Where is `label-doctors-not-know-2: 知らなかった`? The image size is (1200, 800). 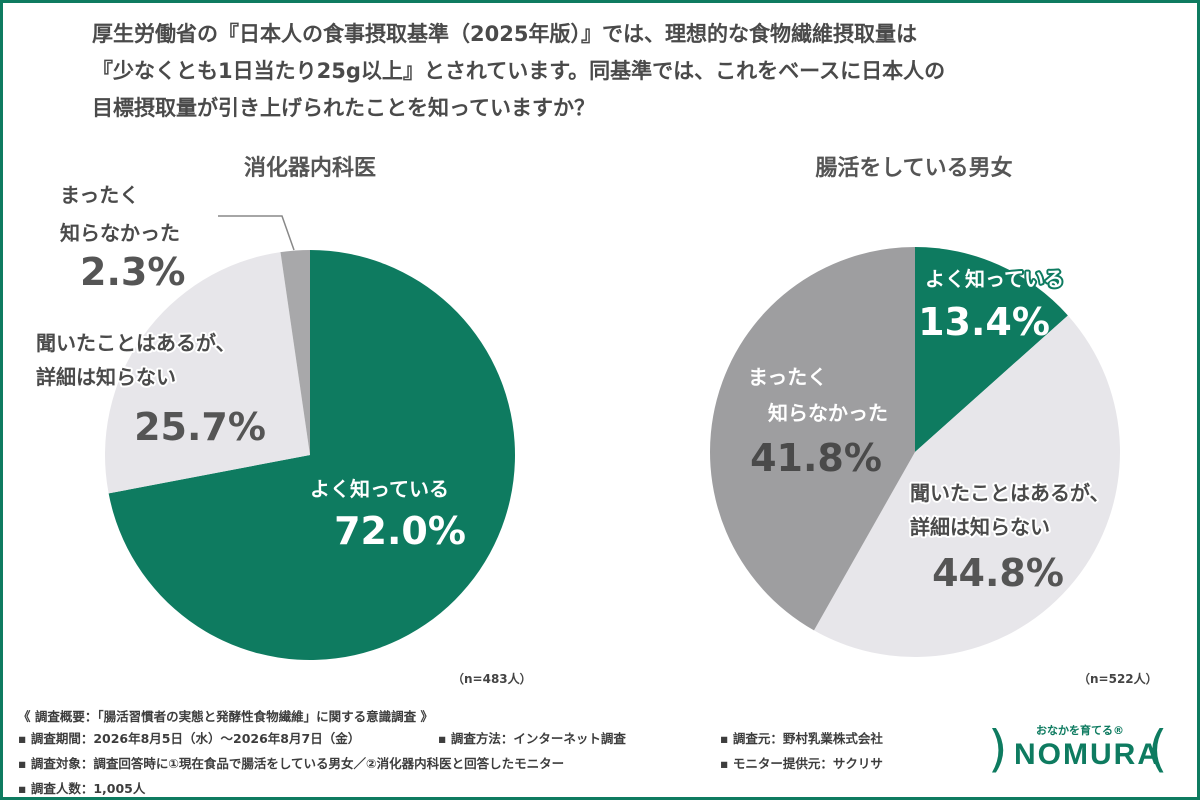 label-doctors-not-know-2: 知らなかった is located at coordinates (120, 233).